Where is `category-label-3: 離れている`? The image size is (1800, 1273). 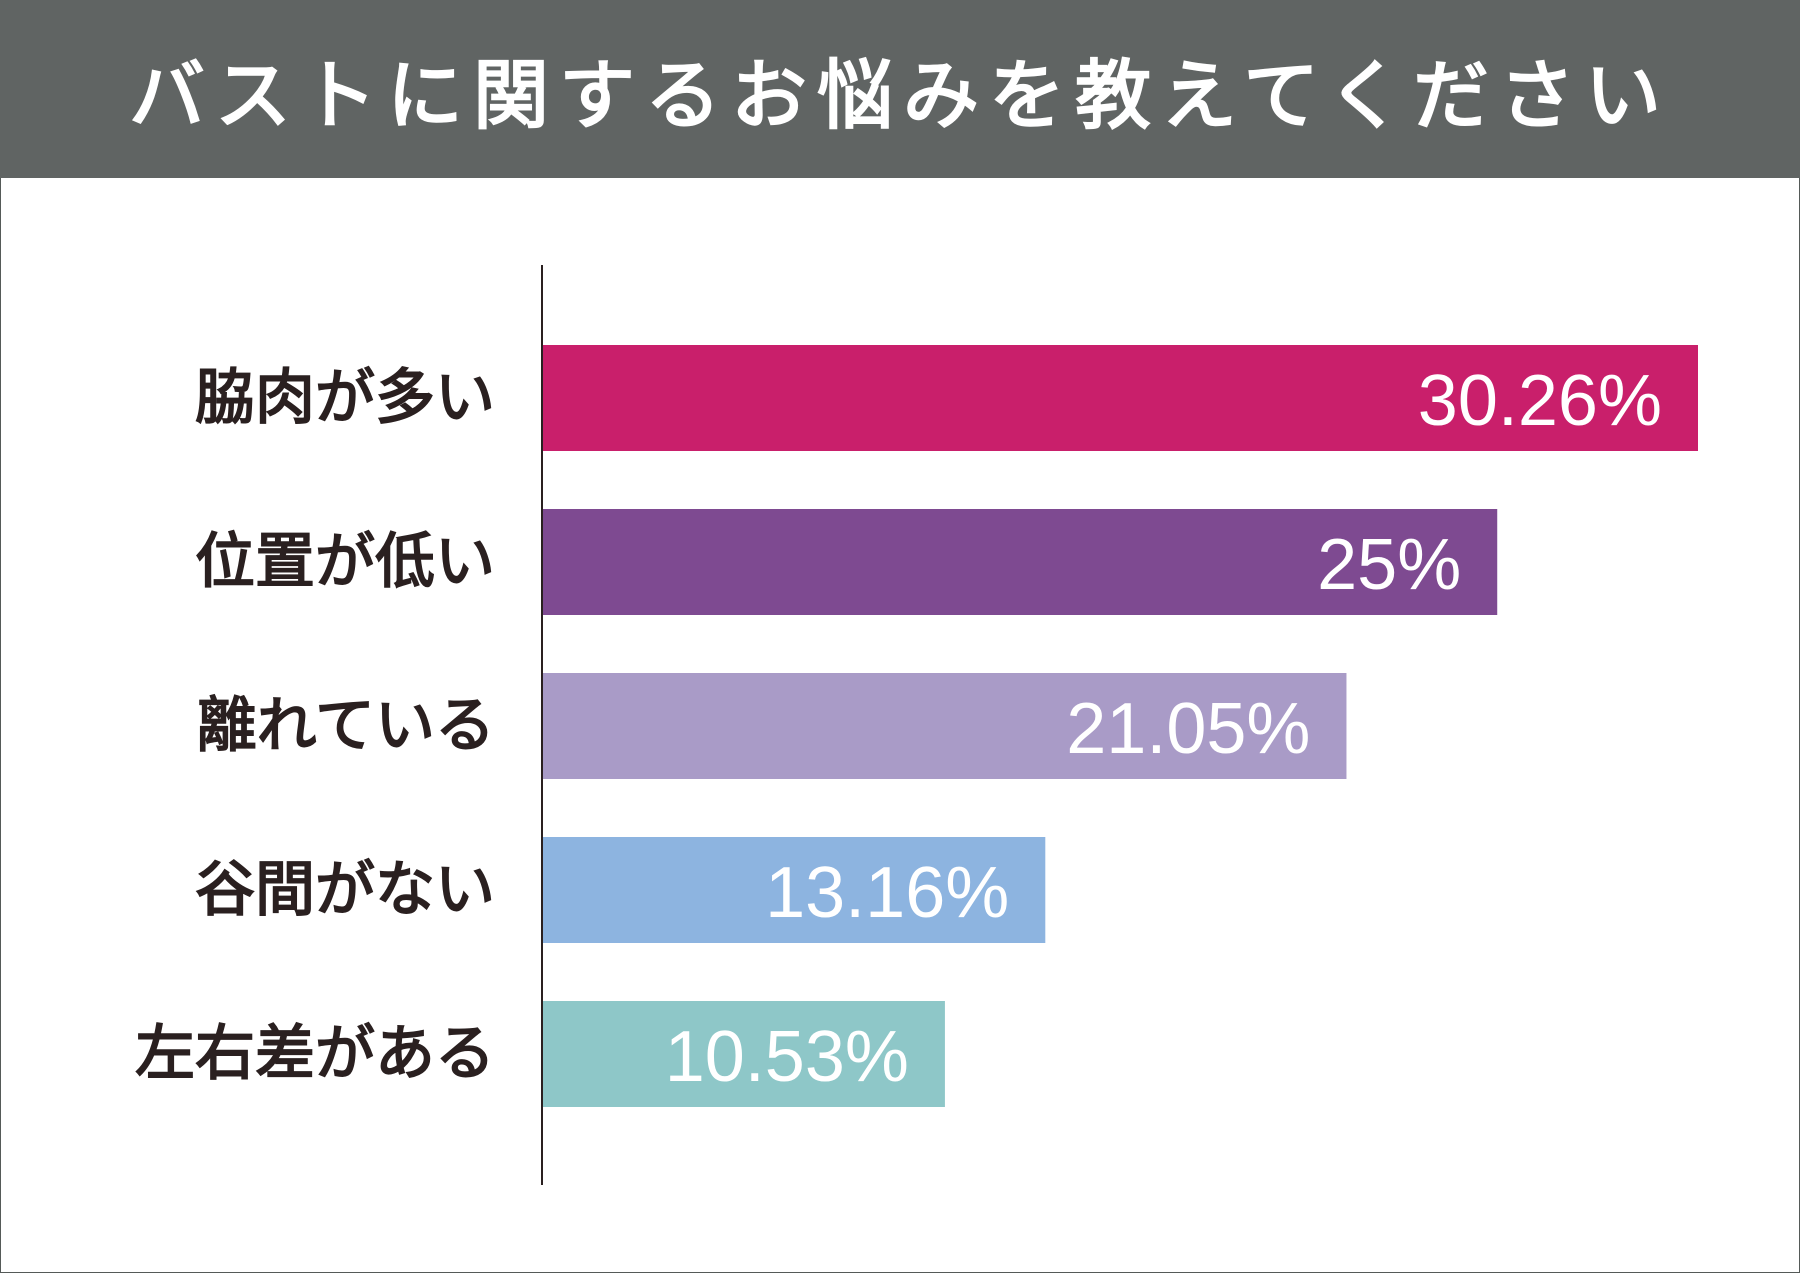
category-label-3: 離れている is located at coordinates (346, 726).